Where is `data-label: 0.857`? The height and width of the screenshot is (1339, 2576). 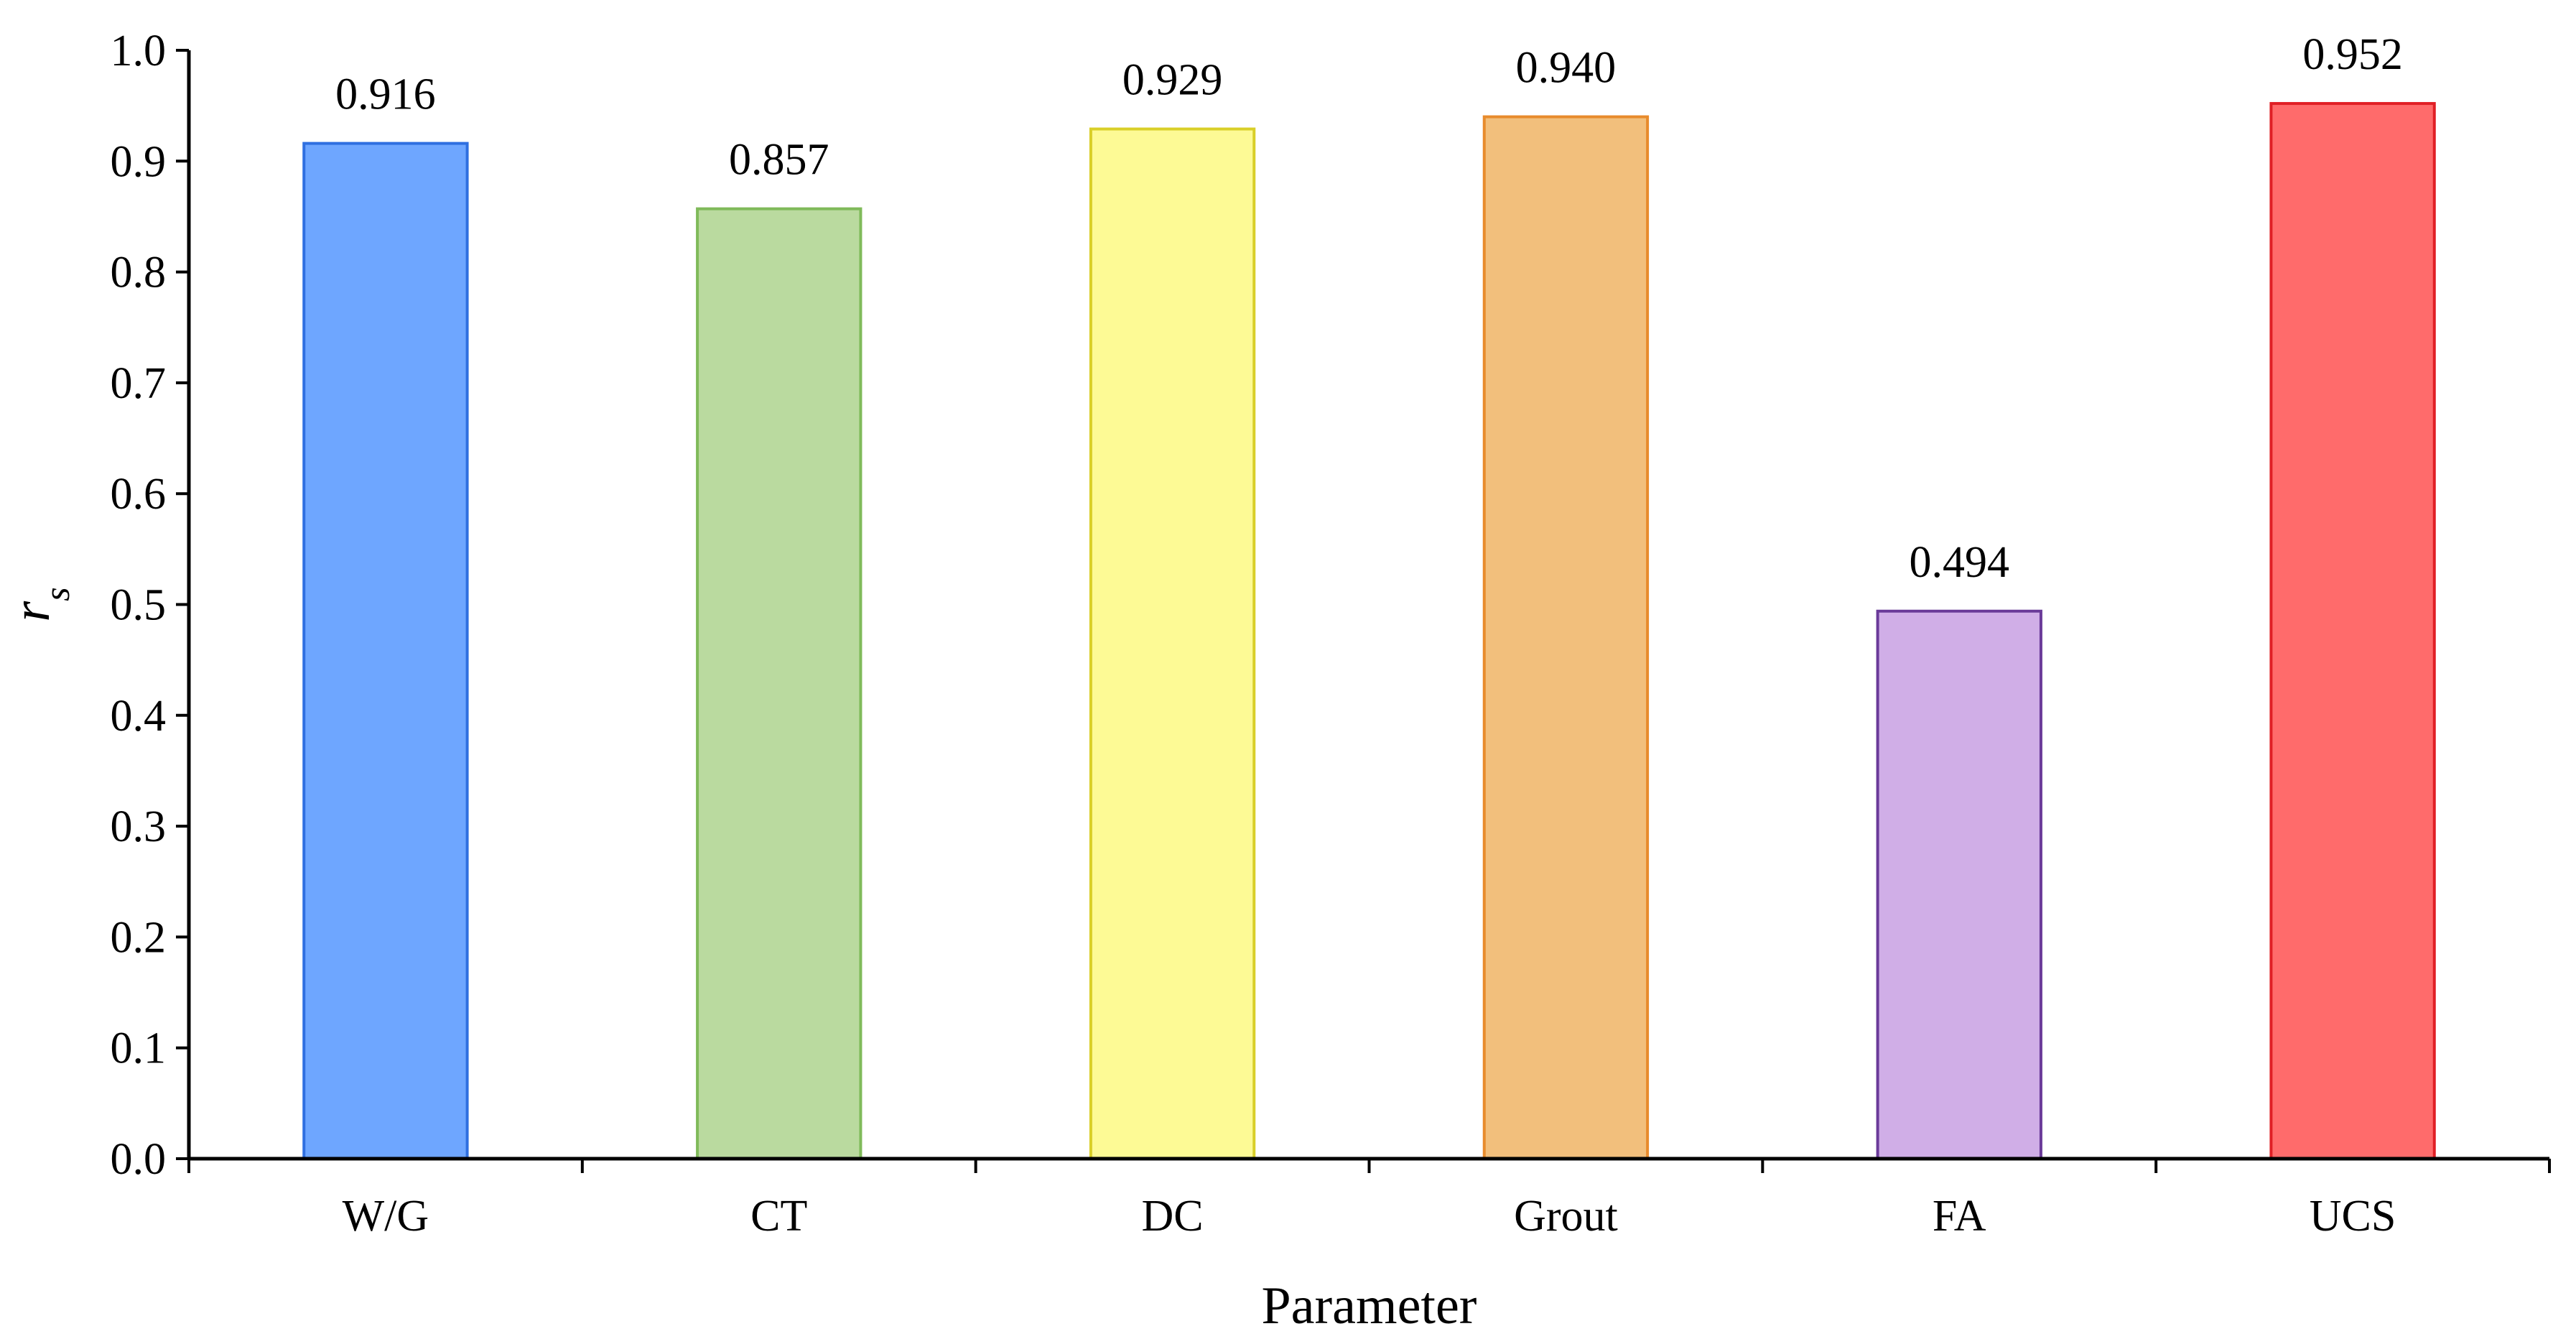
data-label: 0.857 is located at coordinates (779, 160).